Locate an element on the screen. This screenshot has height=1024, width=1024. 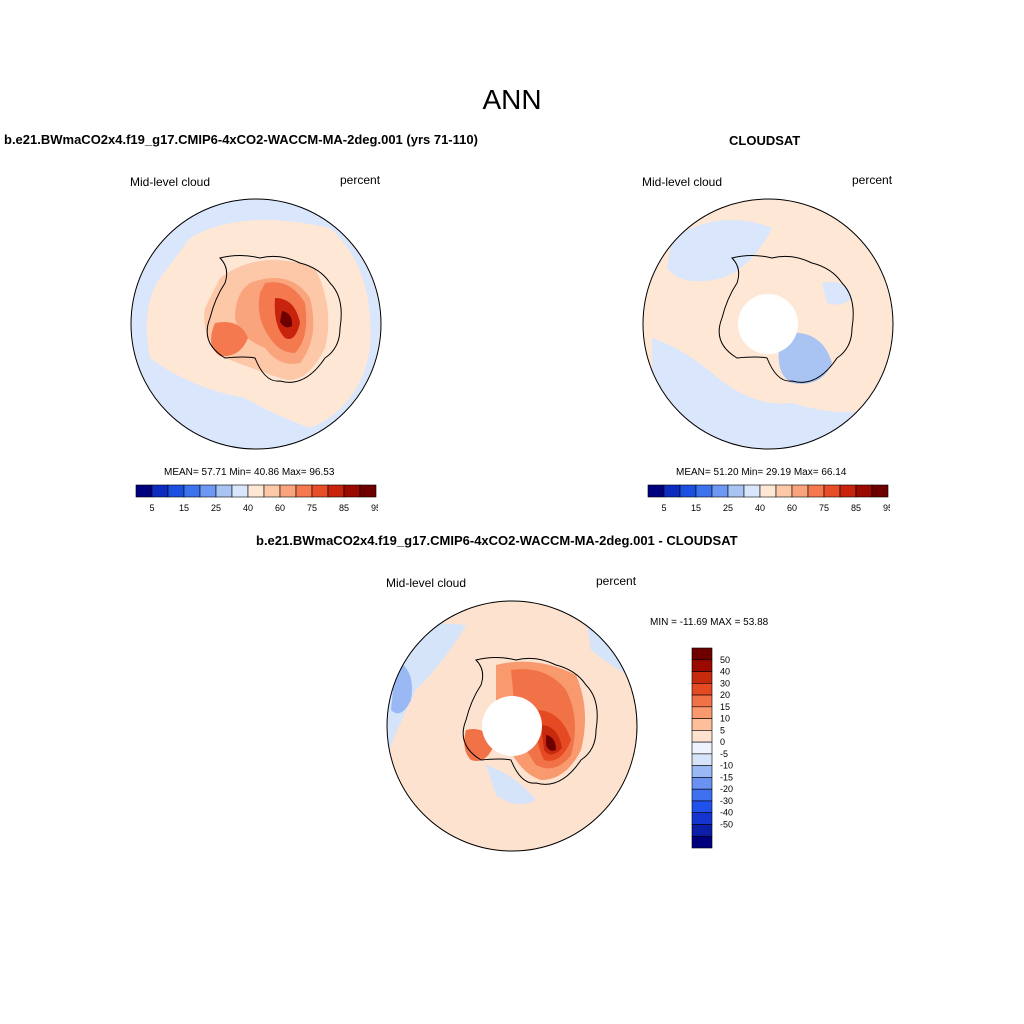
obs-colorbar-tick-label: 5 is located at coordinates (663, 508).